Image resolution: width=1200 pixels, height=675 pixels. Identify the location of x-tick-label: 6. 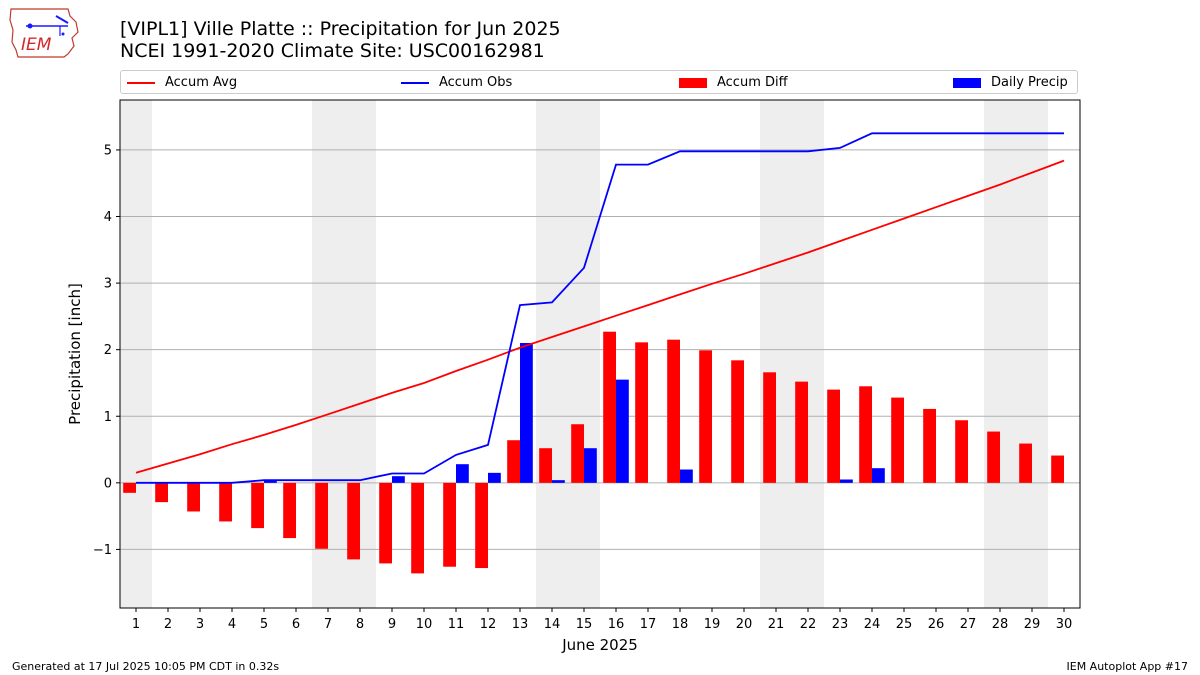
(296, 624).